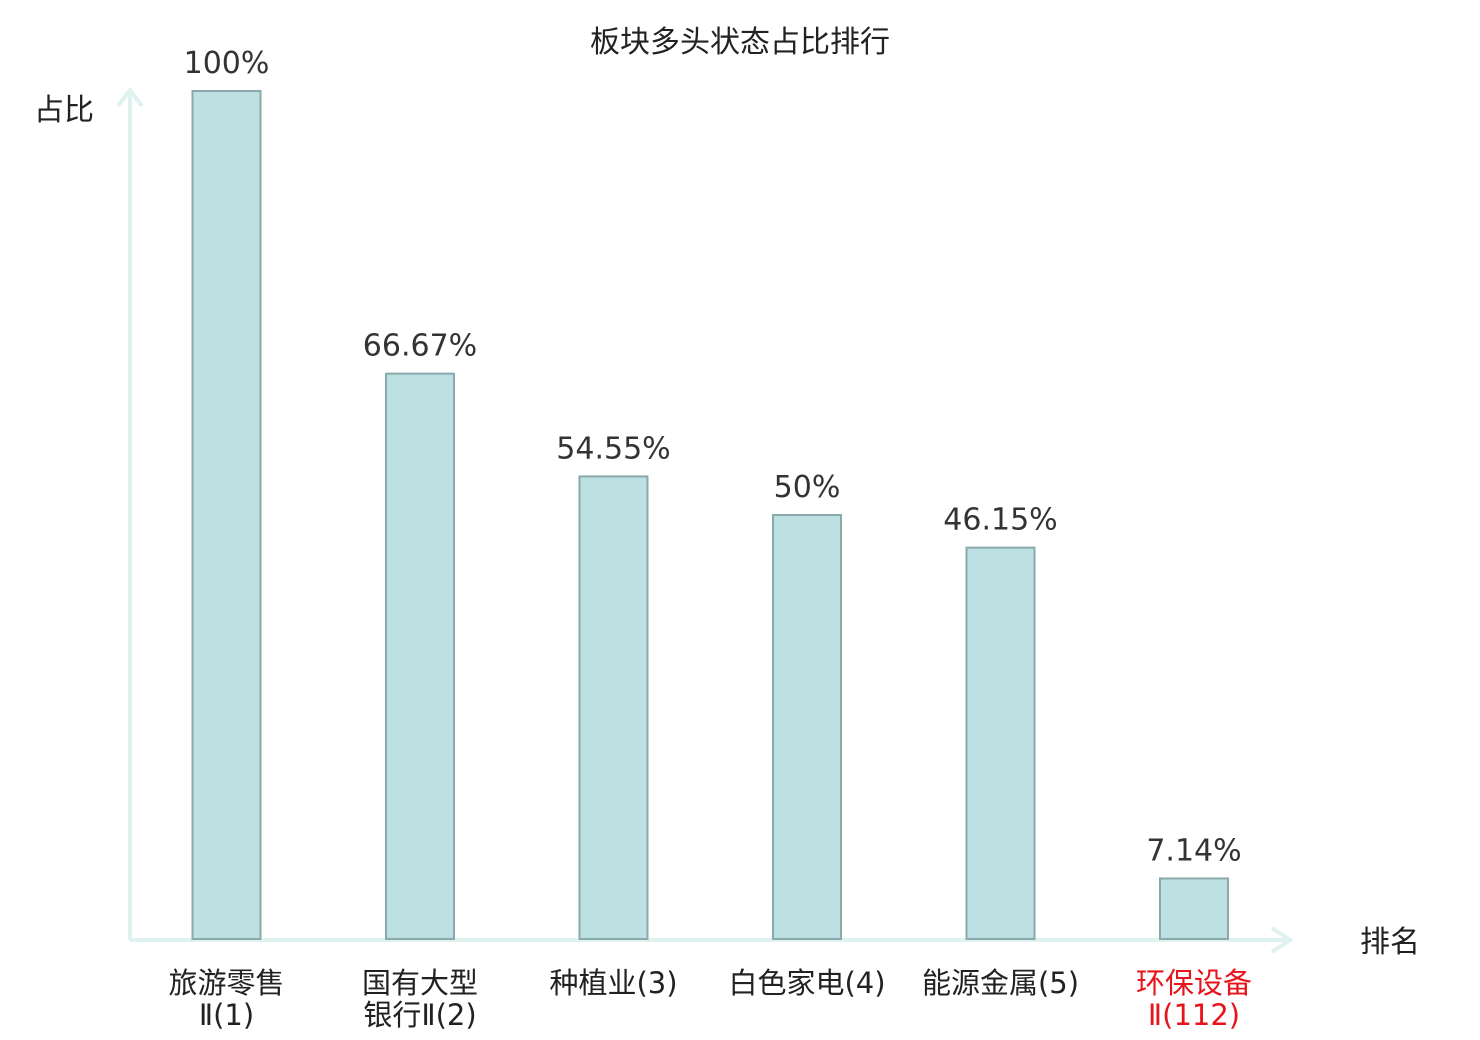 This screenshot has height=1040, width=1480. I want to click on chart-title: 板块多头状态占比排行, so click(740, 42).